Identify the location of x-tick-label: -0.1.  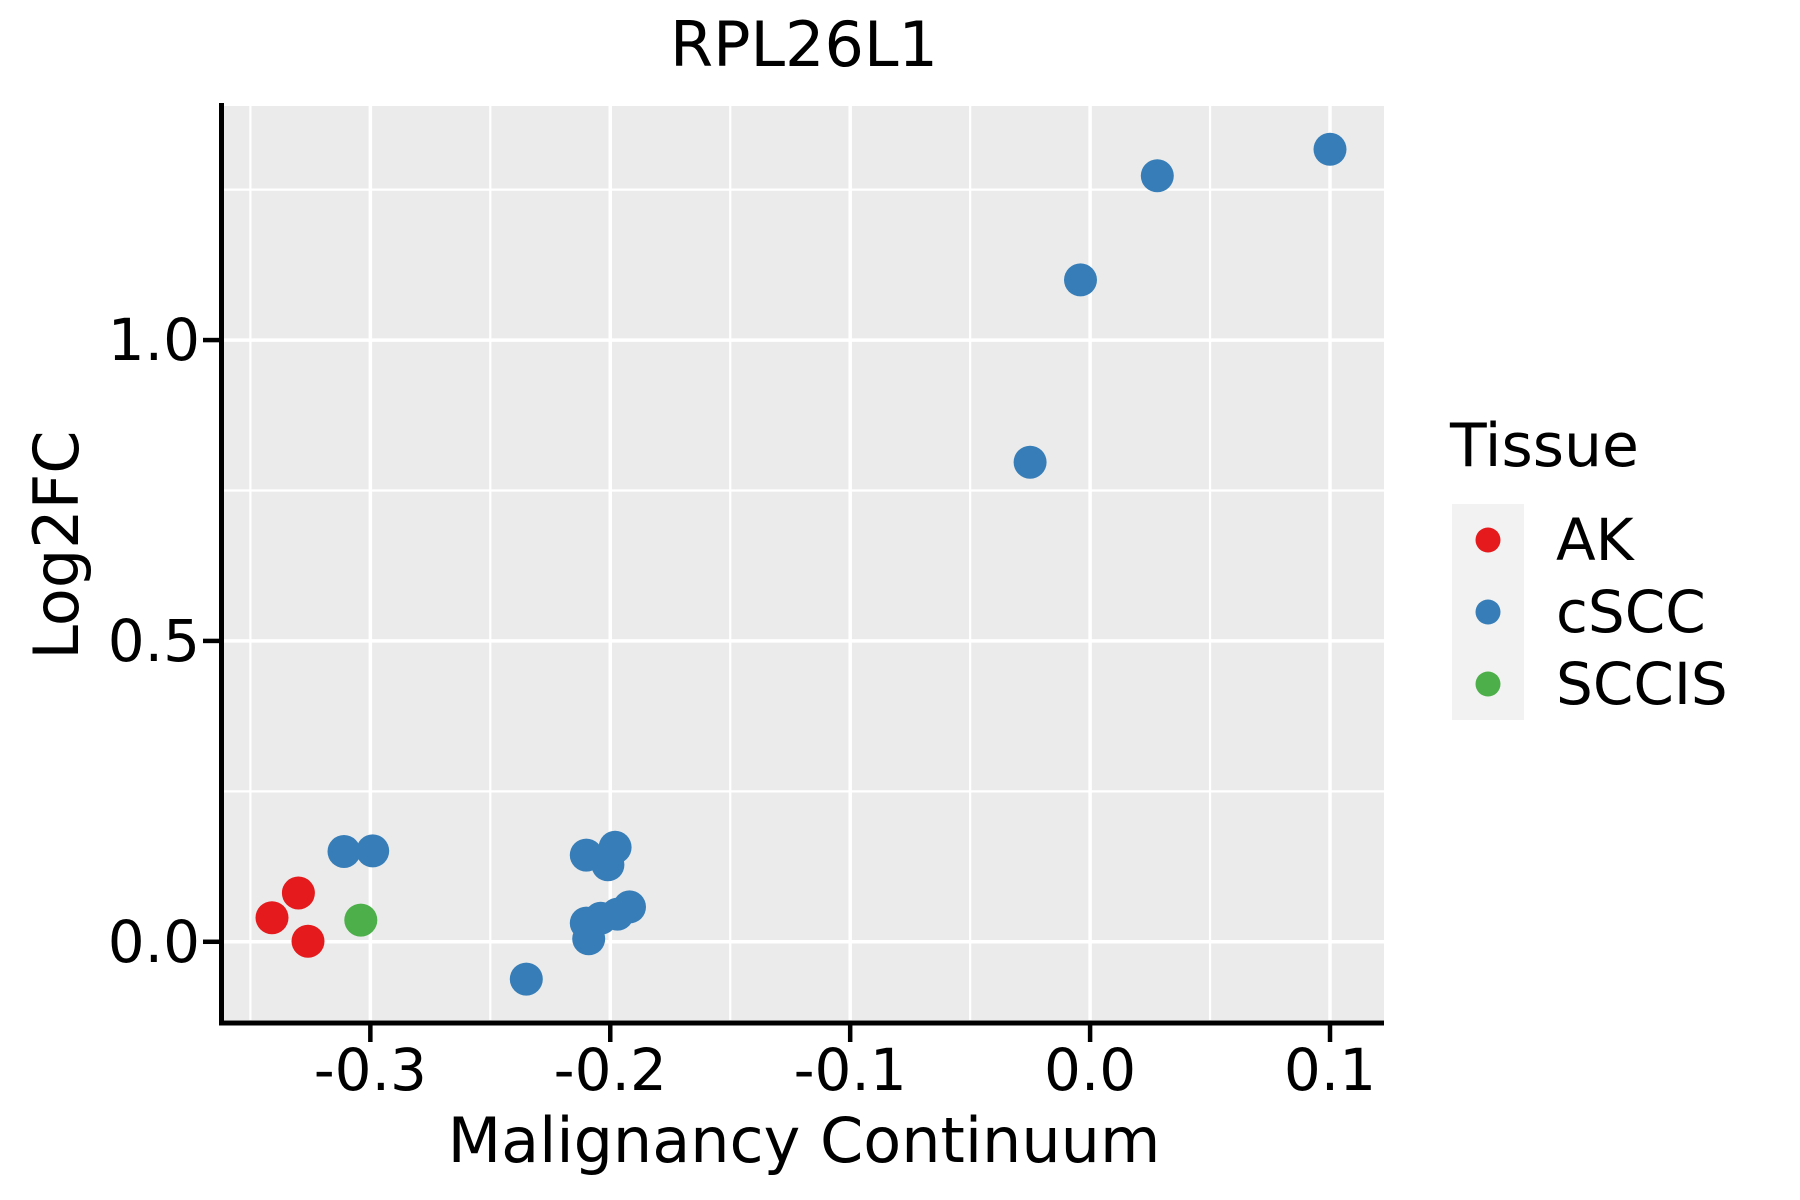
(850, 1070).